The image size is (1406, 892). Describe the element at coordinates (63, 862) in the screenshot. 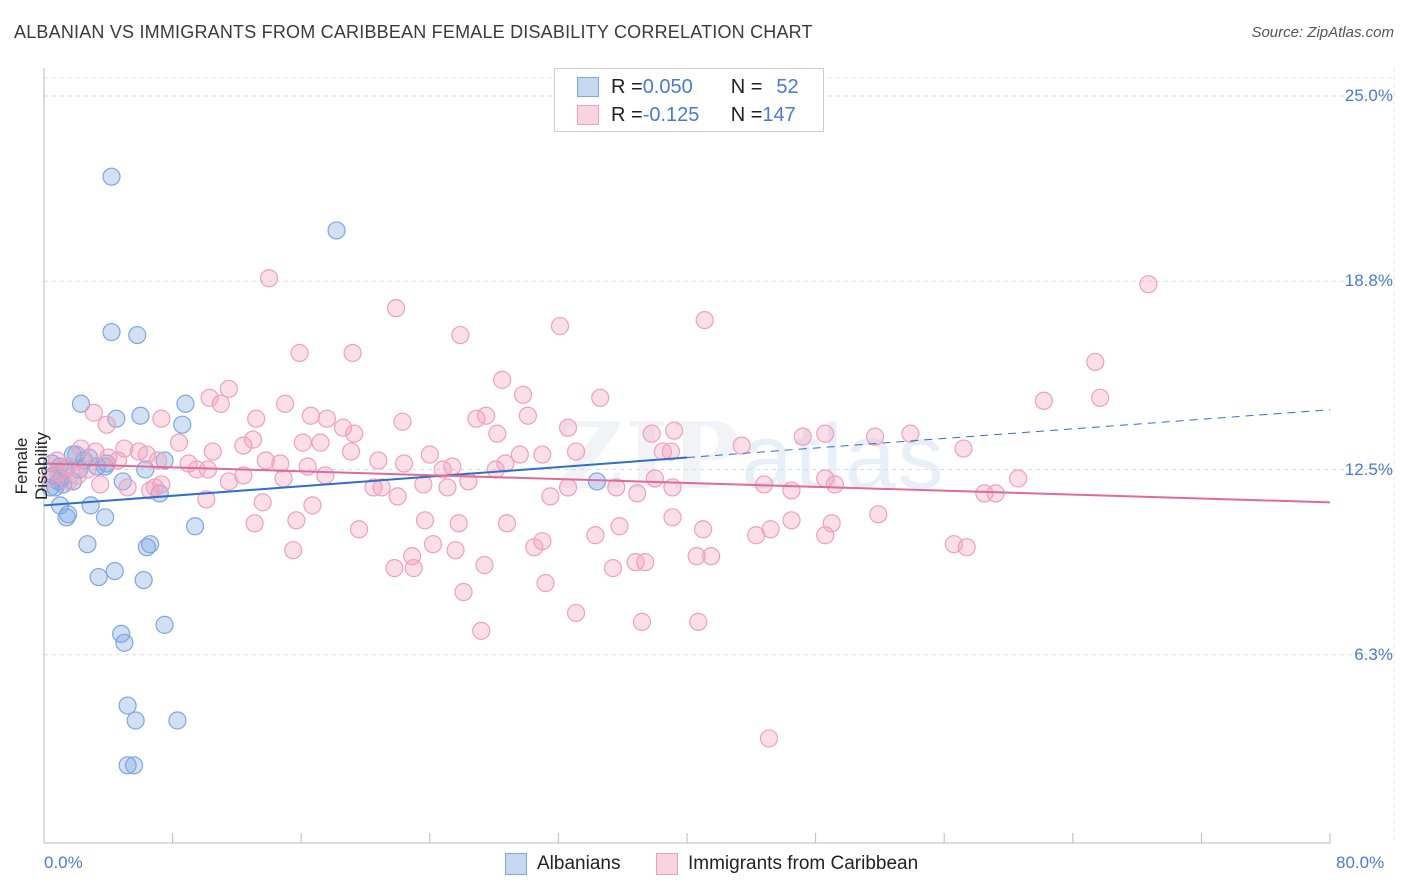

I see `x-tick-label-min: 0.0%` at that location.